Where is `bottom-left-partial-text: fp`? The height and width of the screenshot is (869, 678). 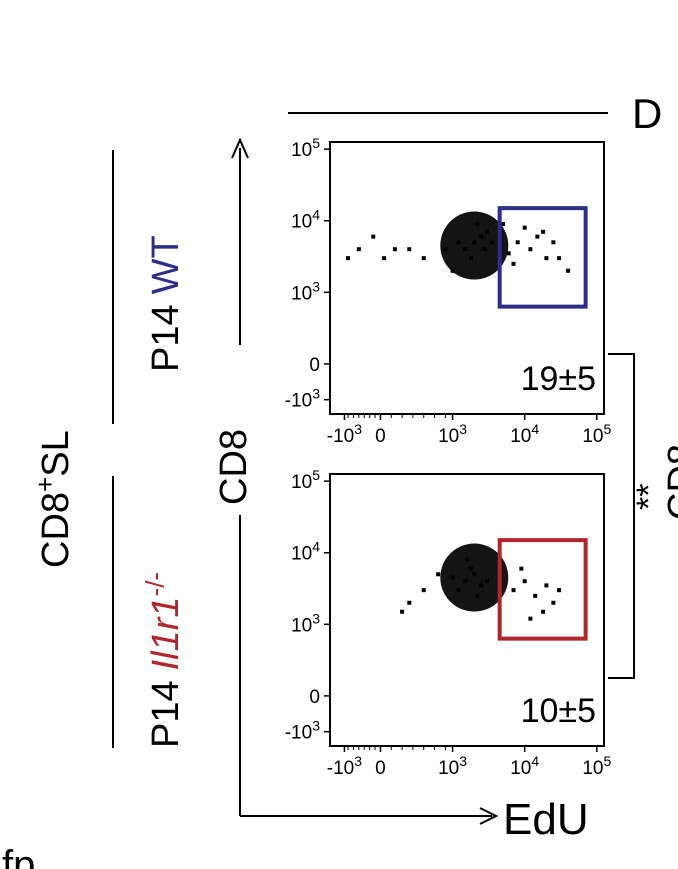 bottom-left-partial-text: fp is located at coordinates (18, 856).